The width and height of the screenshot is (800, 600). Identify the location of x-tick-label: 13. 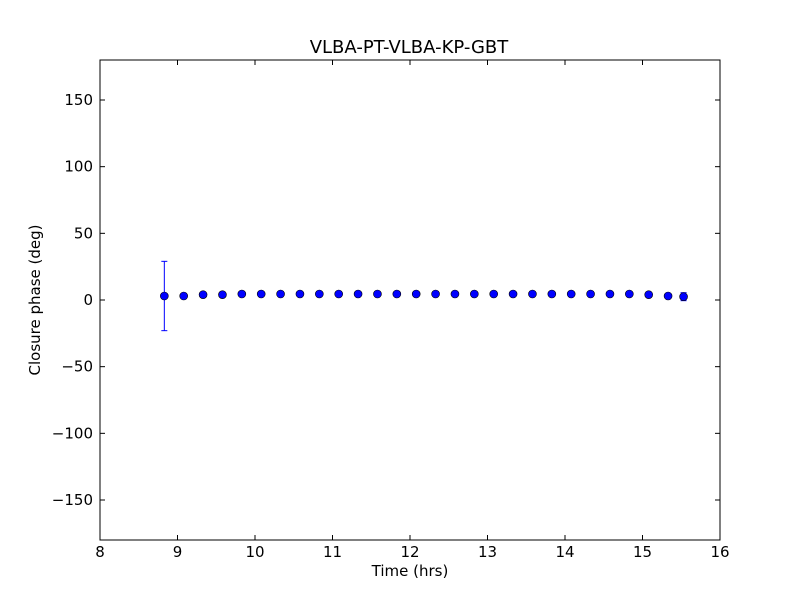
(487, 552).